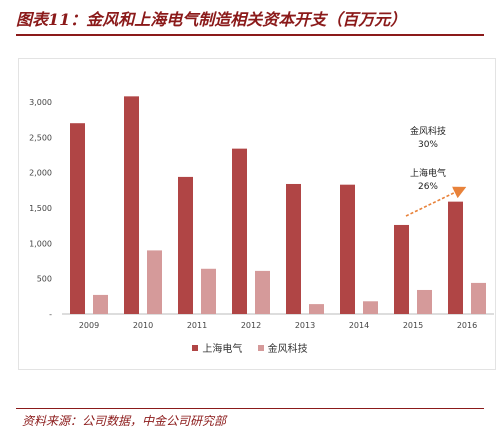 This screenshot has height=436, width=500. I want to click on bar-series-1-2012, so click(239, 231).